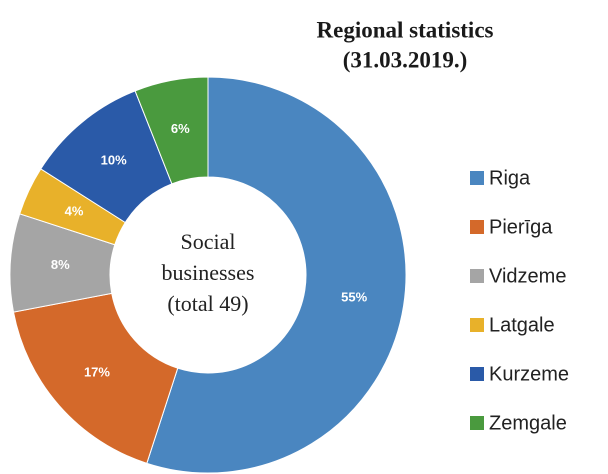 The image size is (608, 474). What do you see at coordinates (405, 59) in the screenshot?
I see `chart-title: (31.03.2019.)` at bounding box center [405, 59].